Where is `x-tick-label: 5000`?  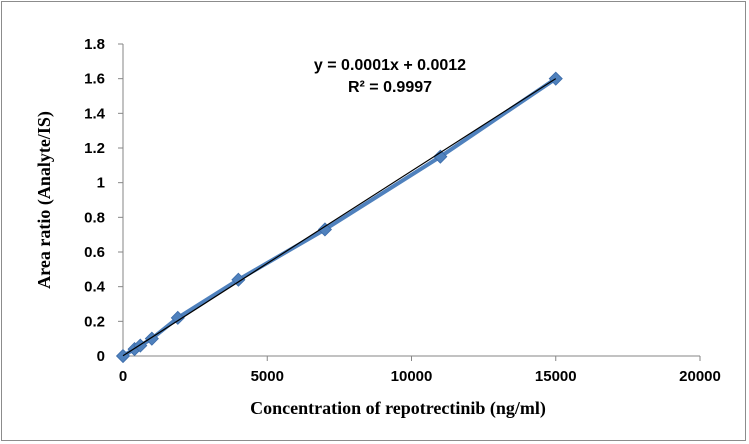
x-tick-label: 5000 is located at coordinates (267, 376).